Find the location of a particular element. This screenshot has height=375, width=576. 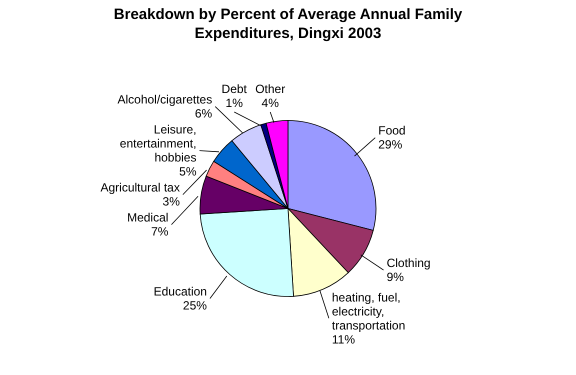

data-label: 7% is located at coordinates (160, 231).